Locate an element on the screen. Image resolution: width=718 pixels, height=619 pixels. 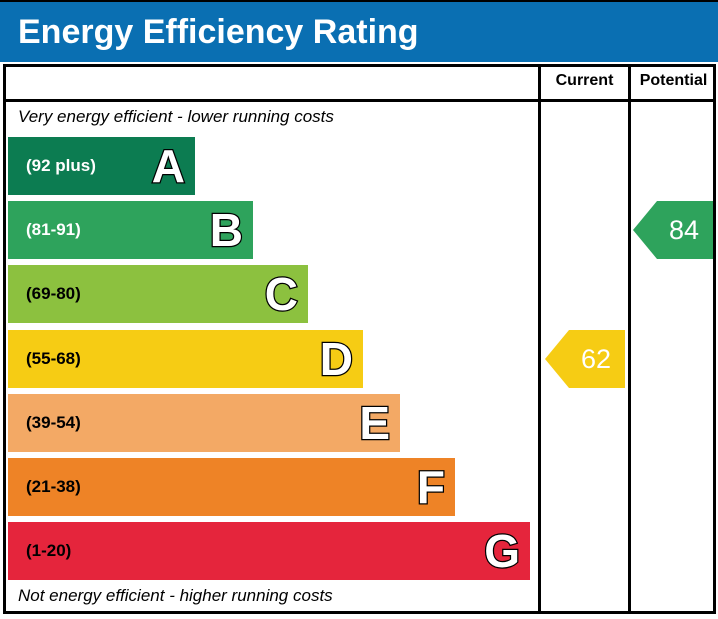
band-range-label: (55-68) is located at coordinates (53, 358).